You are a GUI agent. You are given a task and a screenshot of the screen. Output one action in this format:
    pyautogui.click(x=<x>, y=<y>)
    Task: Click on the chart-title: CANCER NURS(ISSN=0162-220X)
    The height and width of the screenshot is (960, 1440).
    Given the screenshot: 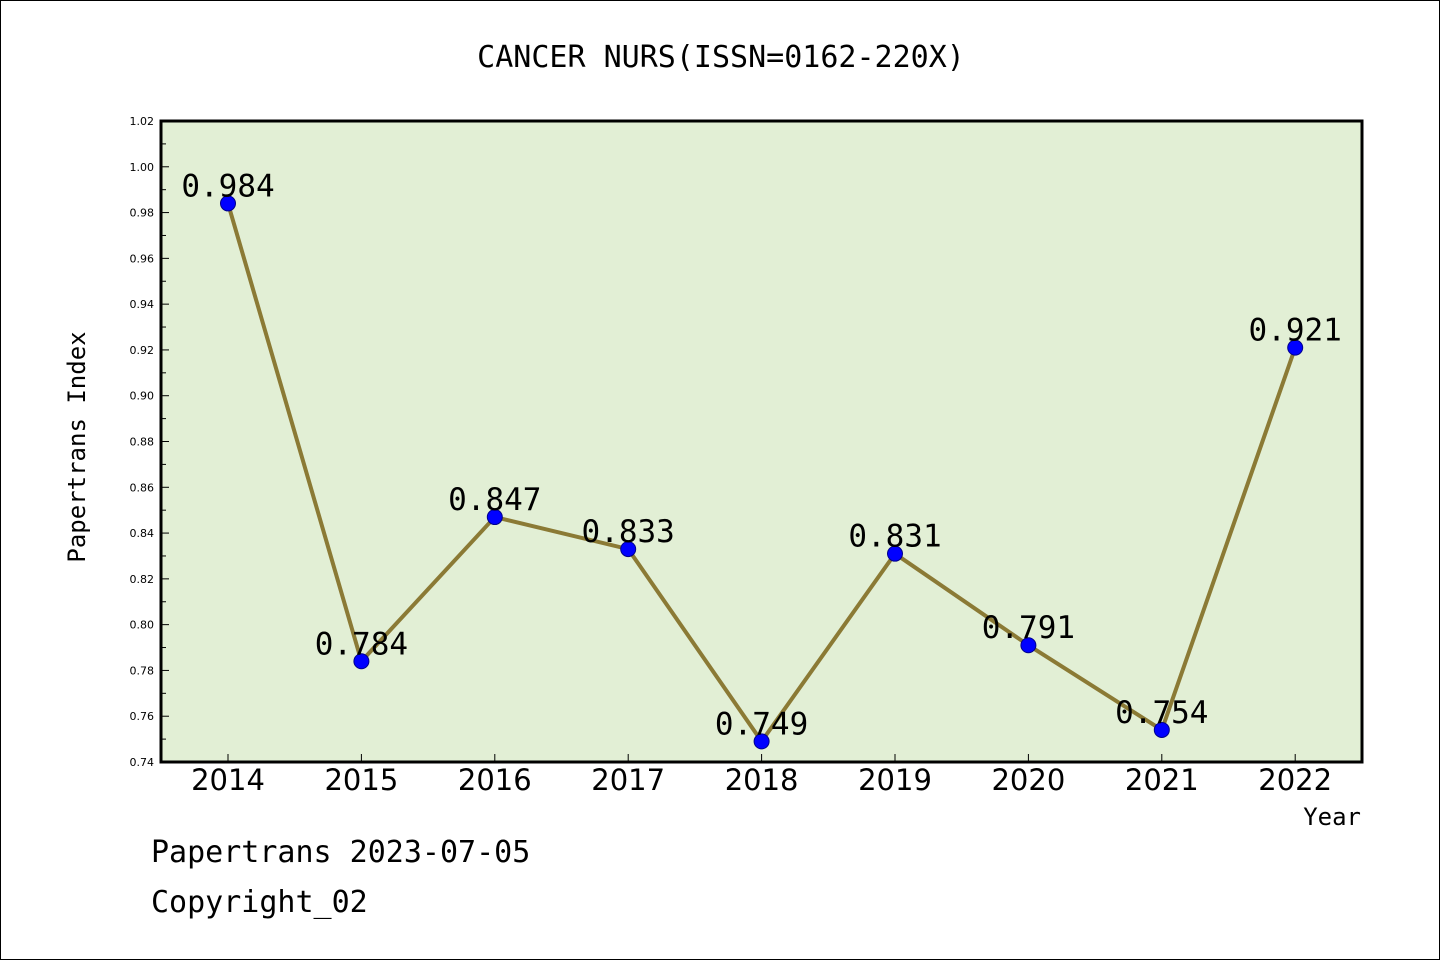 What is the action you would take?
    pyautogui.click(x=721, y=57)
    